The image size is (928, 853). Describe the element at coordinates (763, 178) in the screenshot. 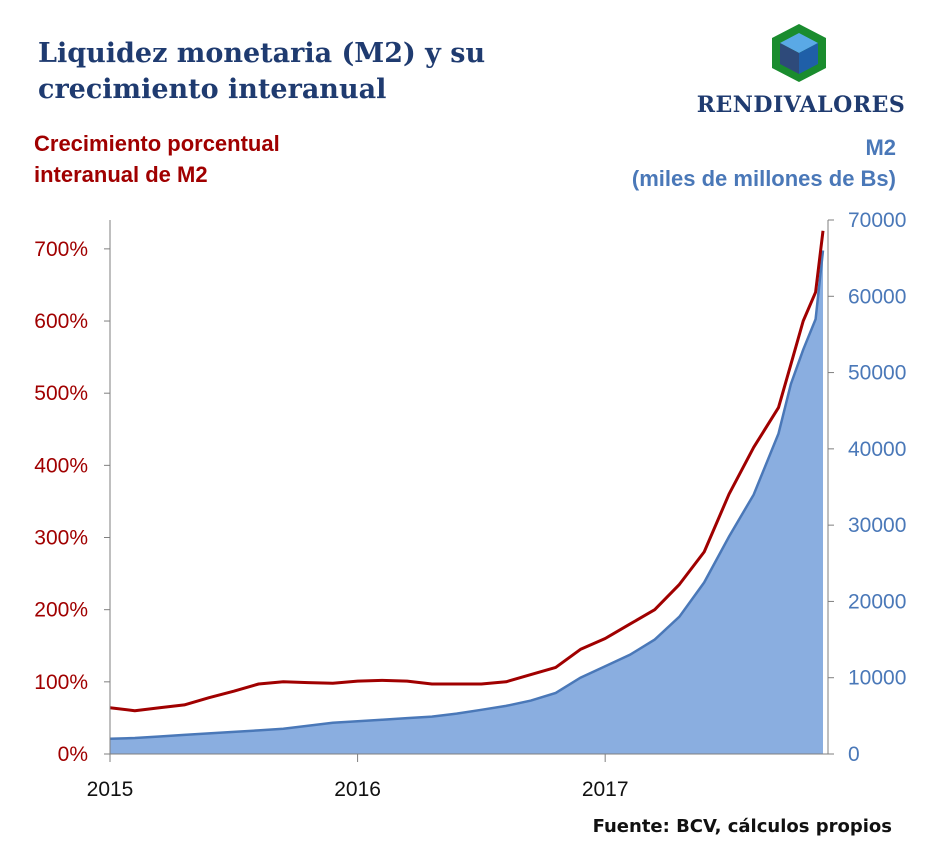

I see `right-axis-label-line2: (miles de millones de Bs)` at that location.